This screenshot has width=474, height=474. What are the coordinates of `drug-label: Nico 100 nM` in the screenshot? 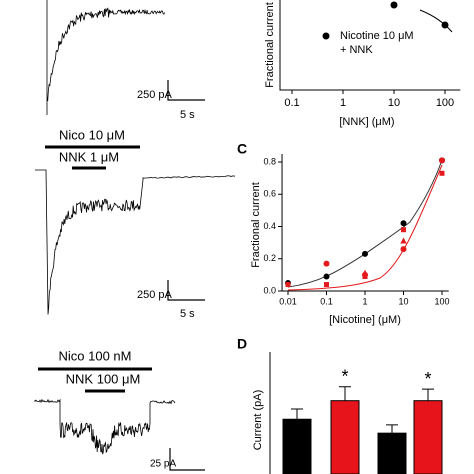 It's located at (95, 355).